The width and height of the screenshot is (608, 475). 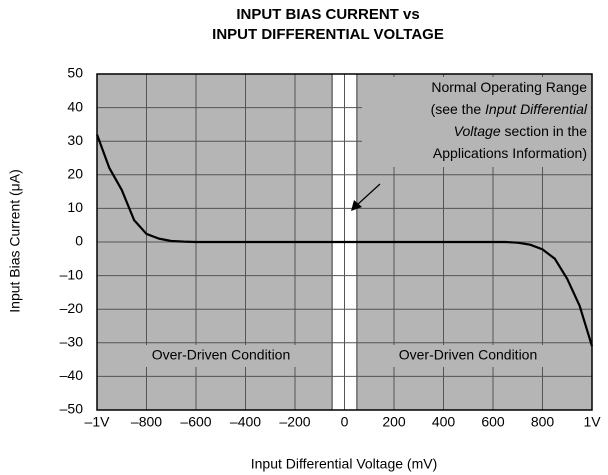 What do you see at coordinates (536, 109) in the screenshot?
I see `annotation-segment: Input Differential` at bounding box center [536, 109].